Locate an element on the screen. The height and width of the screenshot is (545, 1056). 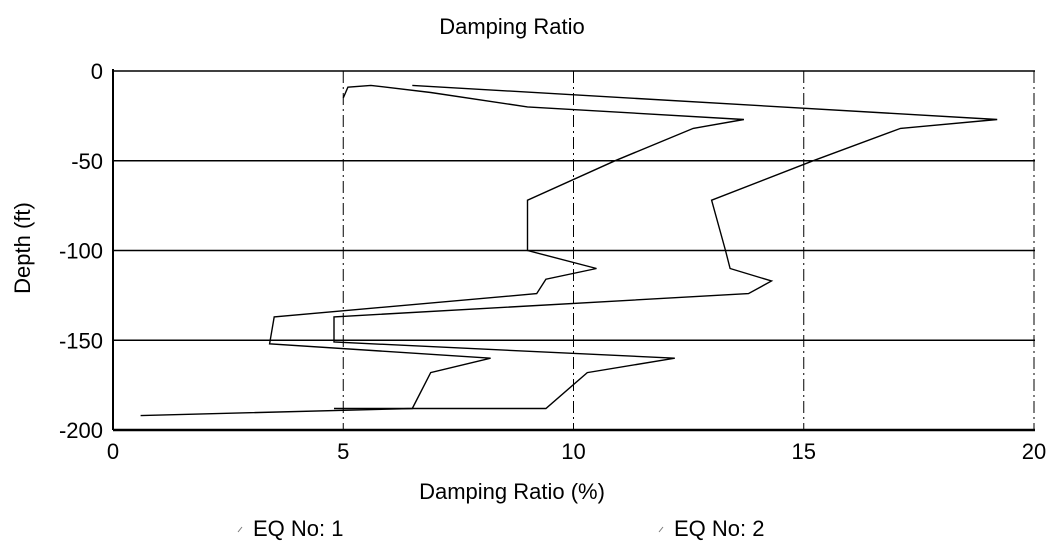
y-tick-label: -150 is located at coordinates (81, 340).